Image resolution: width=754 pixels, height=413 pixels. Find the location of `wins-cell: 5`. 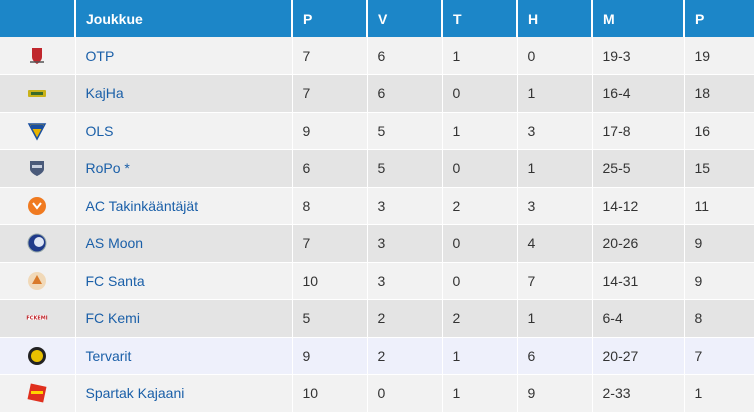

wins-cell: 5 is located at coordinates (405, 131).